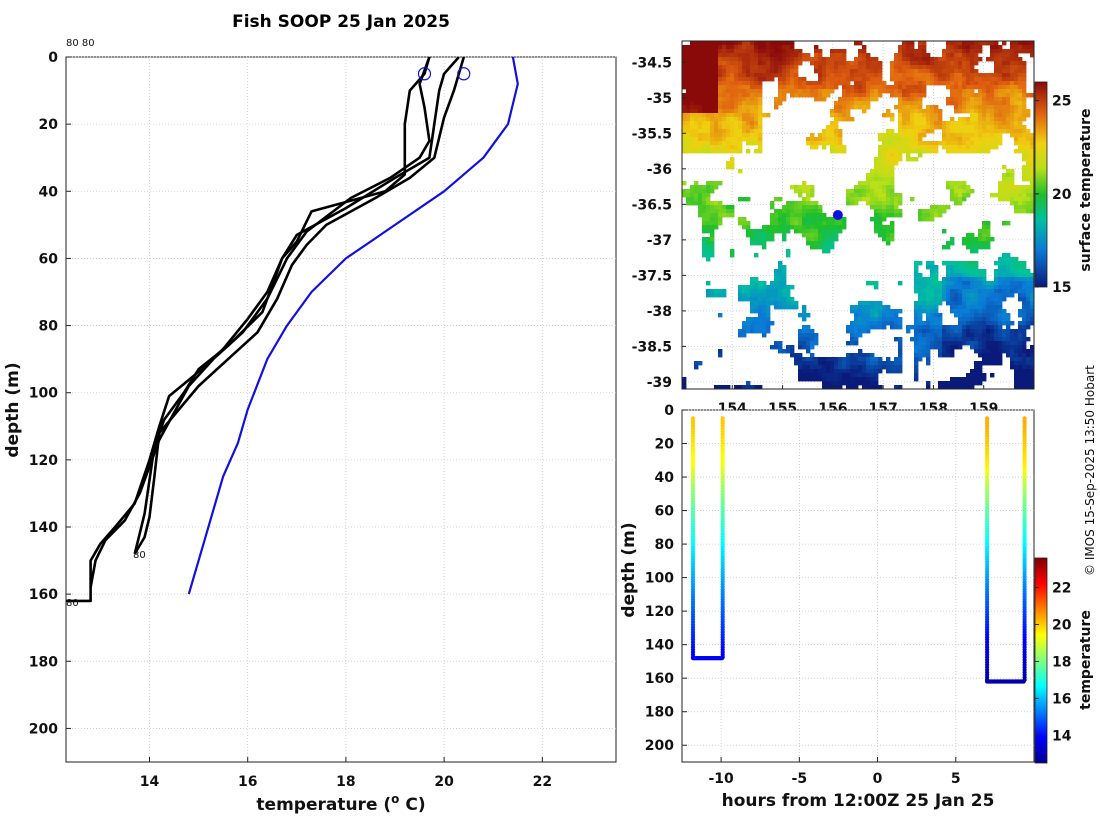 The image size is (1100, 820). What do you see at coordinates (43, 528) in the screenshot?
I see `profile-y-tick-label: 140` at bounding box center [43, 528].